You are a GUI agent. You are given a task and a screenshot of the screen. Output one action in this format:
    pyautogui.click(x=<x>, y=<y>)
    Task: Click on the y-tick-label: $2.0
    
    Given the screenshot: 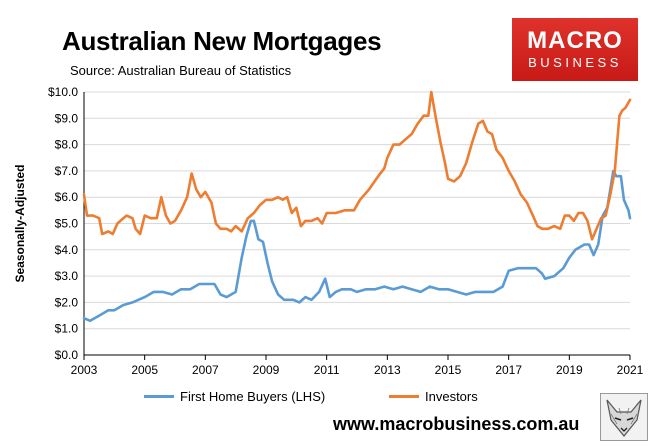 What is the action you would take?
    pyautogui.click(x=67, y=302)
    